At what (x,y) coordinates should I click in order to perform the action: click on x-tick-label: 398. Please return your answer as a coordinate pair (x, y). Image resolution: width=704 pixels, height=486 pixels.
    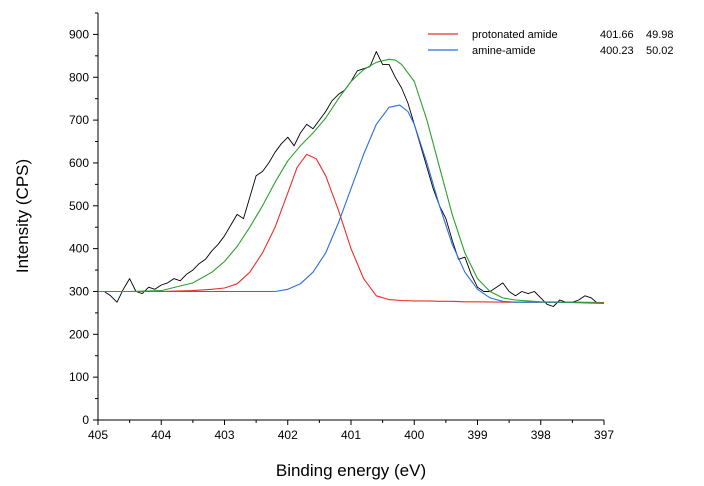
    Looking at the image, I should click on (541, 435).